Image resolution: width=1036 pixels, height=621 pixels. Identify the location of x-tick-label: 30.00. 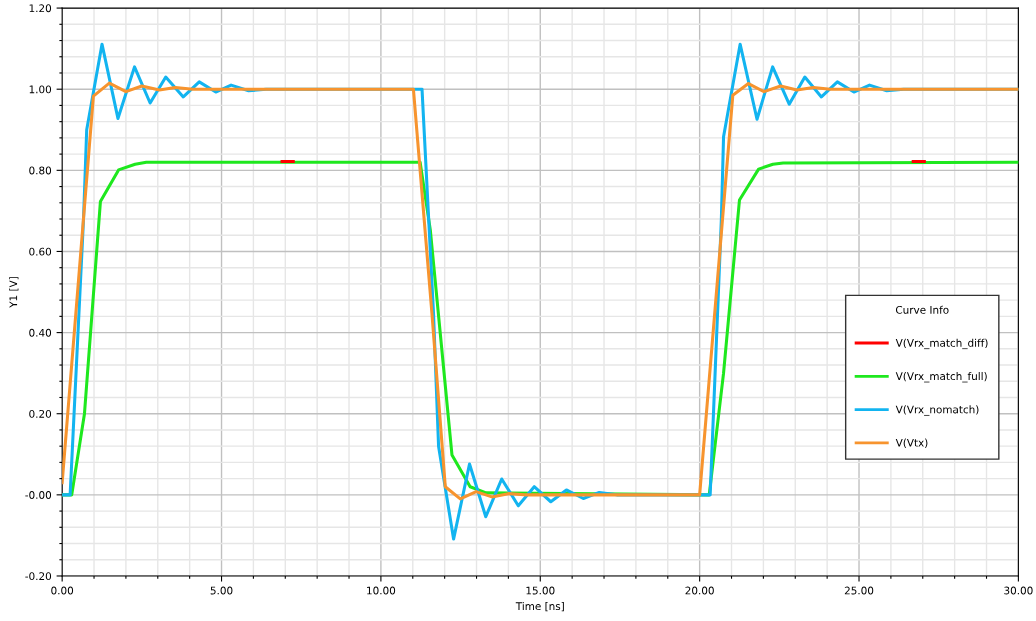
(1018, 590).